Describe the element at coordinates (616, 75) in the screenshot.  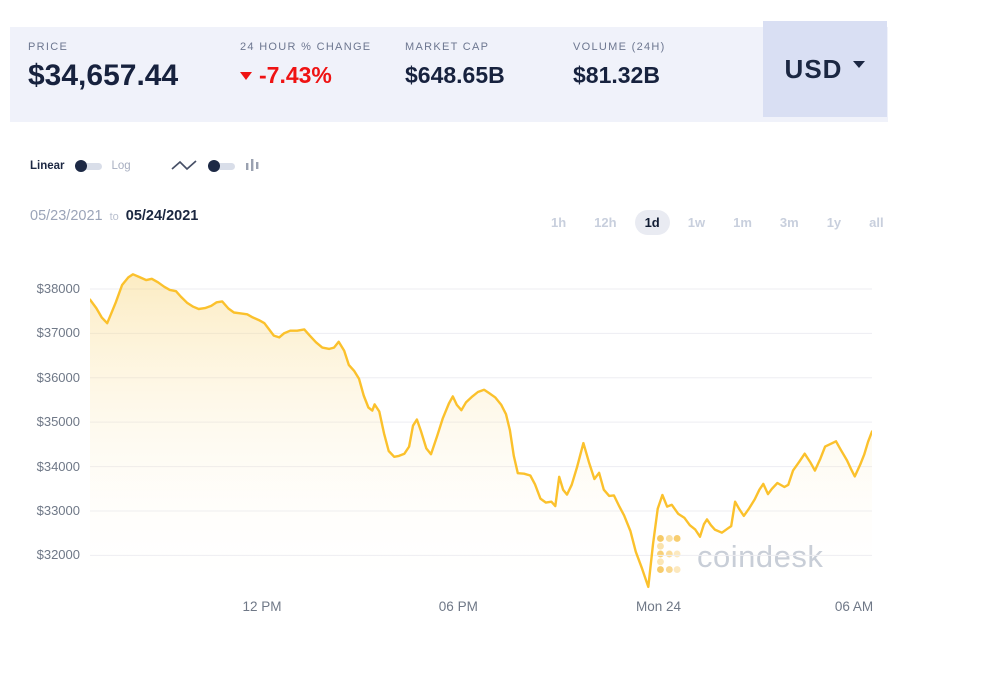
I see `volume-value: $81.32B` at that location.